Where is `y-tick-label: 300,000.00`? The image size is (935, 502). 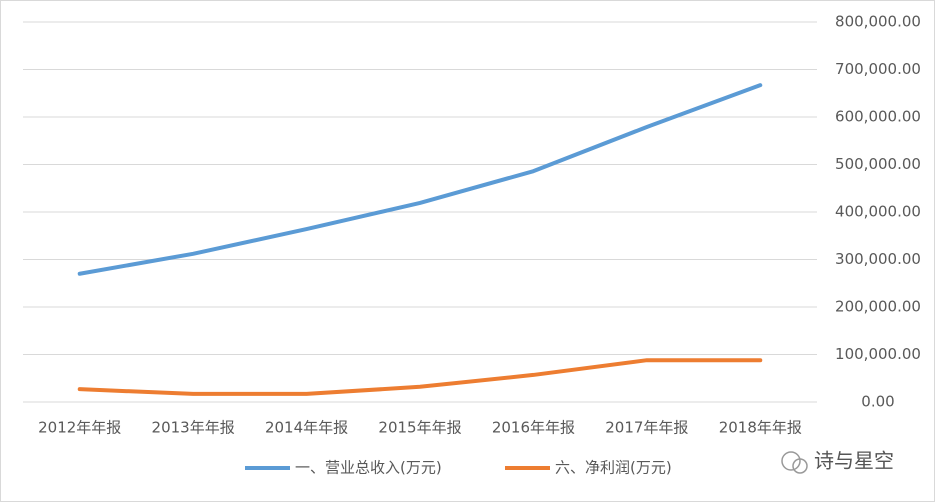
y-tick-label: 300,000.00 is located at coordinates (878, 259).